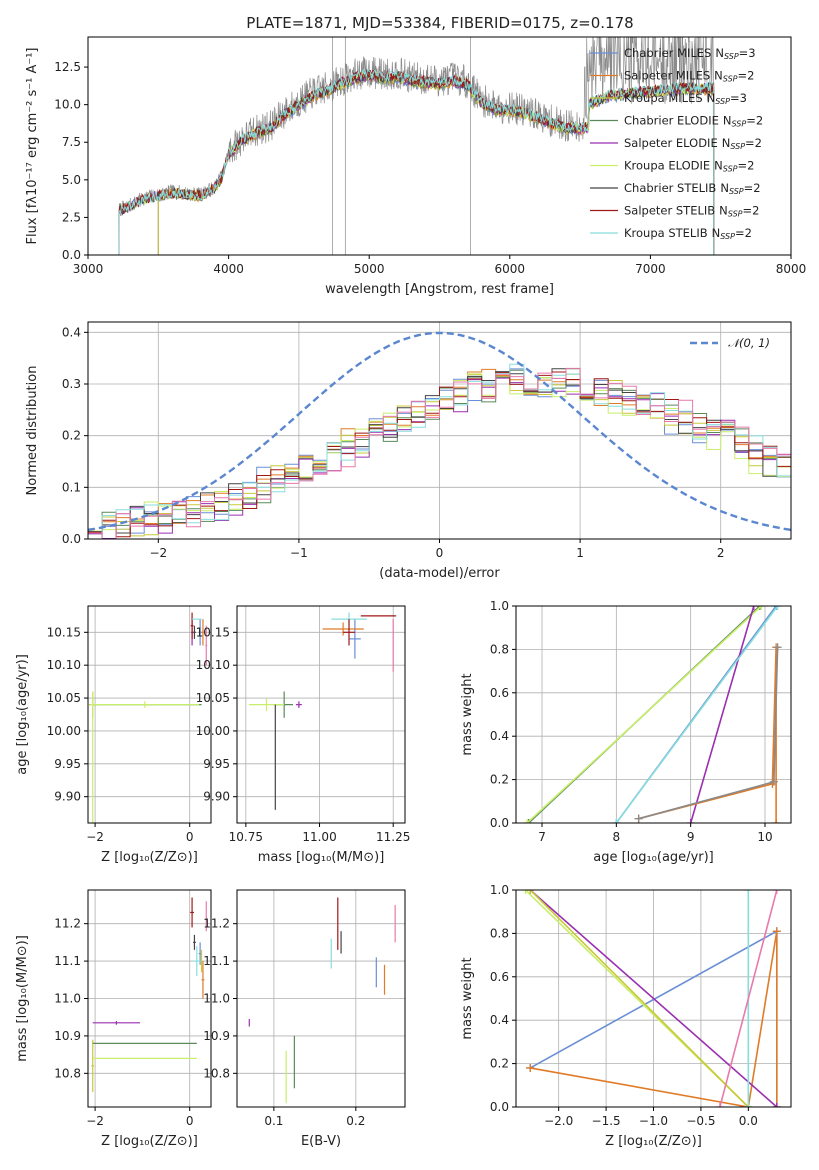  What do you see at coordinates (22, 998) in the screenshot?
I see `y-axis-label: mass [log₁₀(M/M⊙)]` at bounding box center [22, 998].